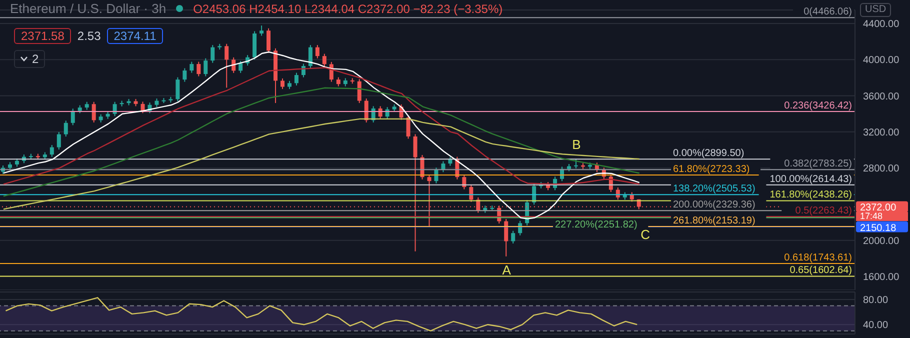  What do you see at coordinates (878, 228) in the screenshot?
I see `ref-line-label: 2150.18` at bounding box center [878, 228].